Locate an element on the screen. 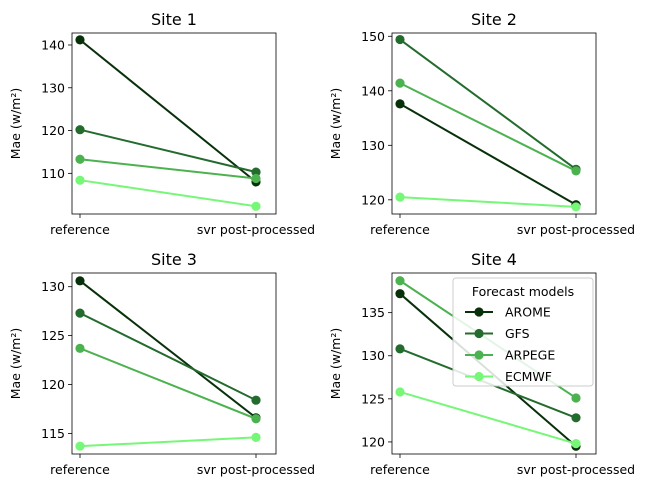 The image size is (651, 491). legend-title: Forecast models is located at coordinates (523, 291).